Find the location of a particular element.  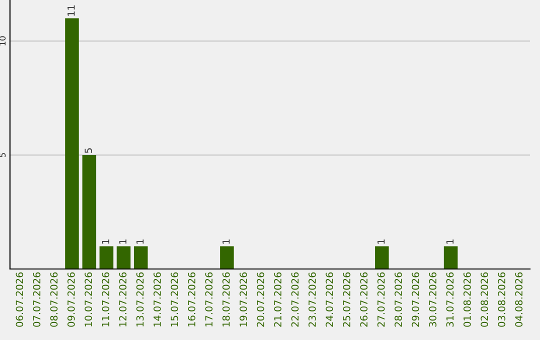

x-tick-label: 12.07.2026 is located at coordinates (122, 299).